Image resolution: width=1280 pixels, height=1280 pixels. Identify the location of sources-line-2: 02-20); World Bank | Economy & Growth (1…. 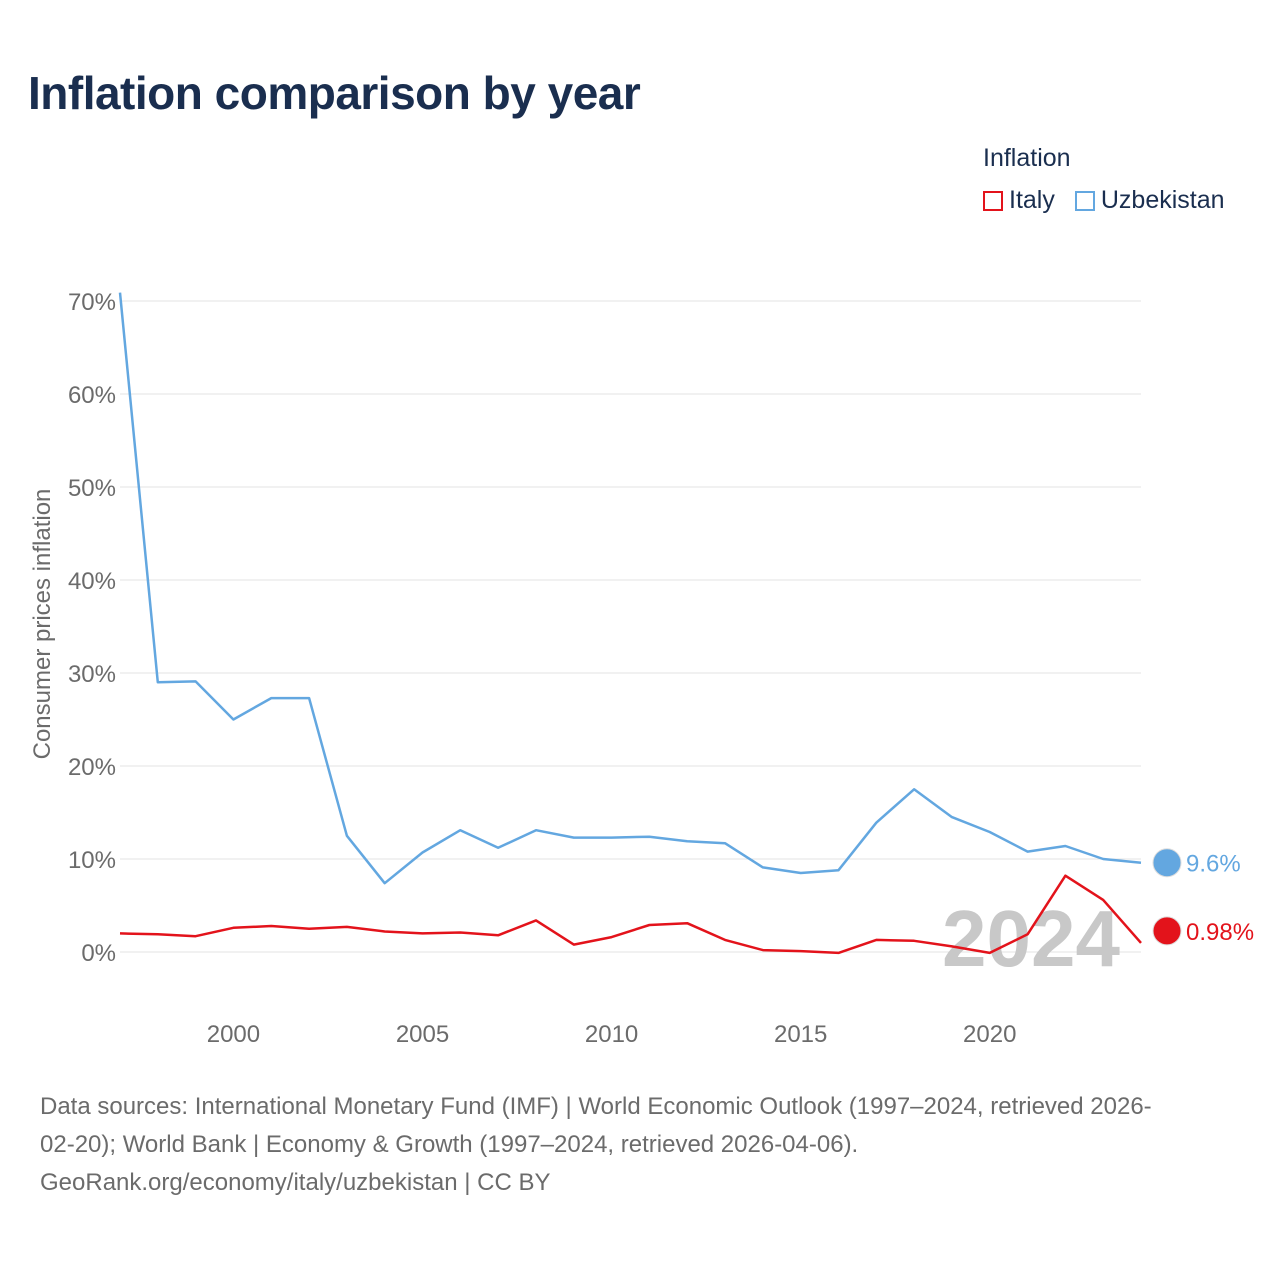
(449, 1144).